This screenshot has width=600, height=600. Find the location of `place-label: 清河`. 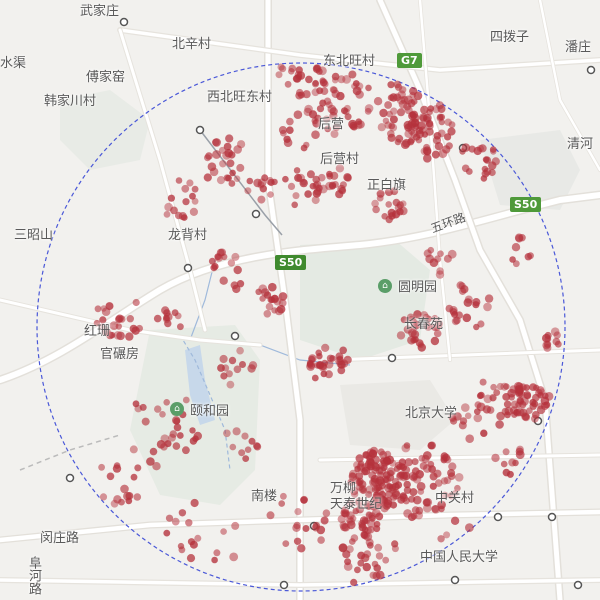

place-label: 清河 is located at coordinates (580, 144).